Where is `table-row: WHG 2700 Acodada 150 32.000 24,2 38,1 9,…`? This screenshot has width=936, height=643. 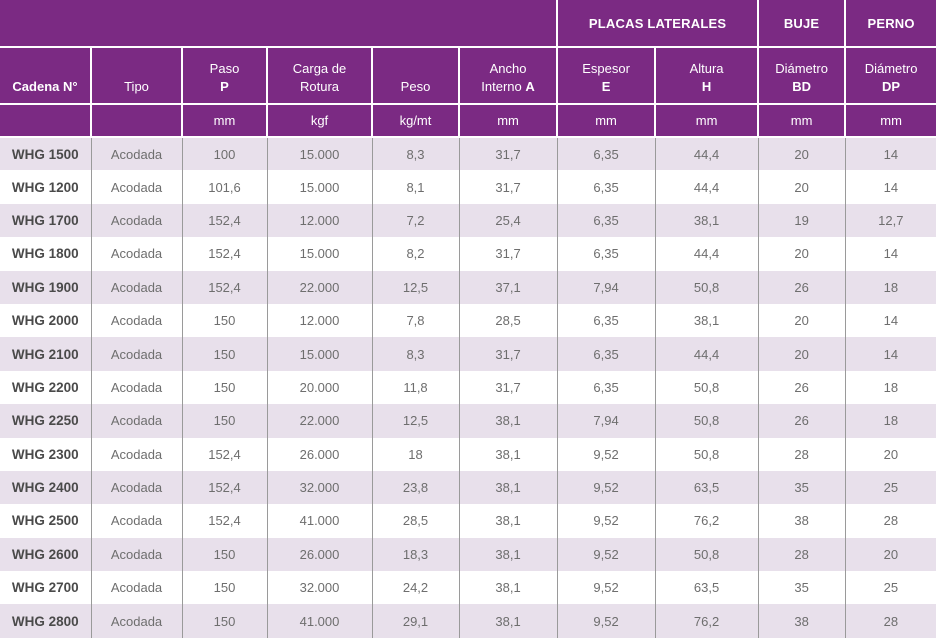 table-row: WHG 2700 Acodada 150 32.000 24,2 38,1 9,… is located at coordinates (468, 588).